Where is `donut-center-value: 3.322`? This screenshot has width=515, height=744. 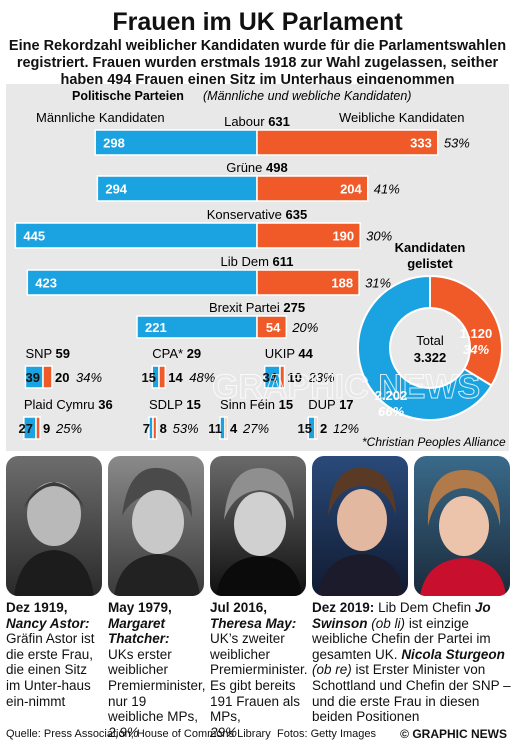
donut-center-value: 3.322 is located at coordinates (430, 357).